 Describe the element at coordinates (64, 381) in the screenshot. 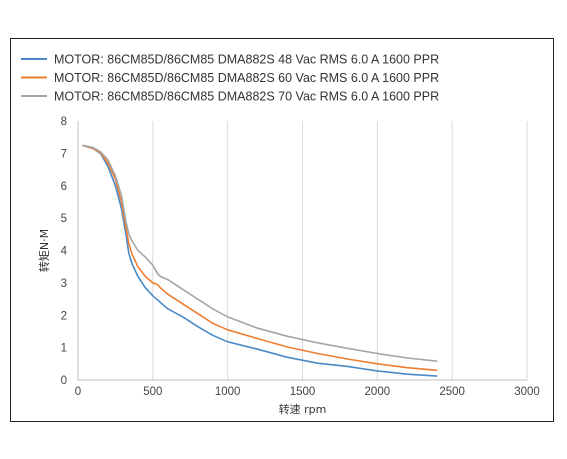

I see `y-tick-label: 0` at that location.